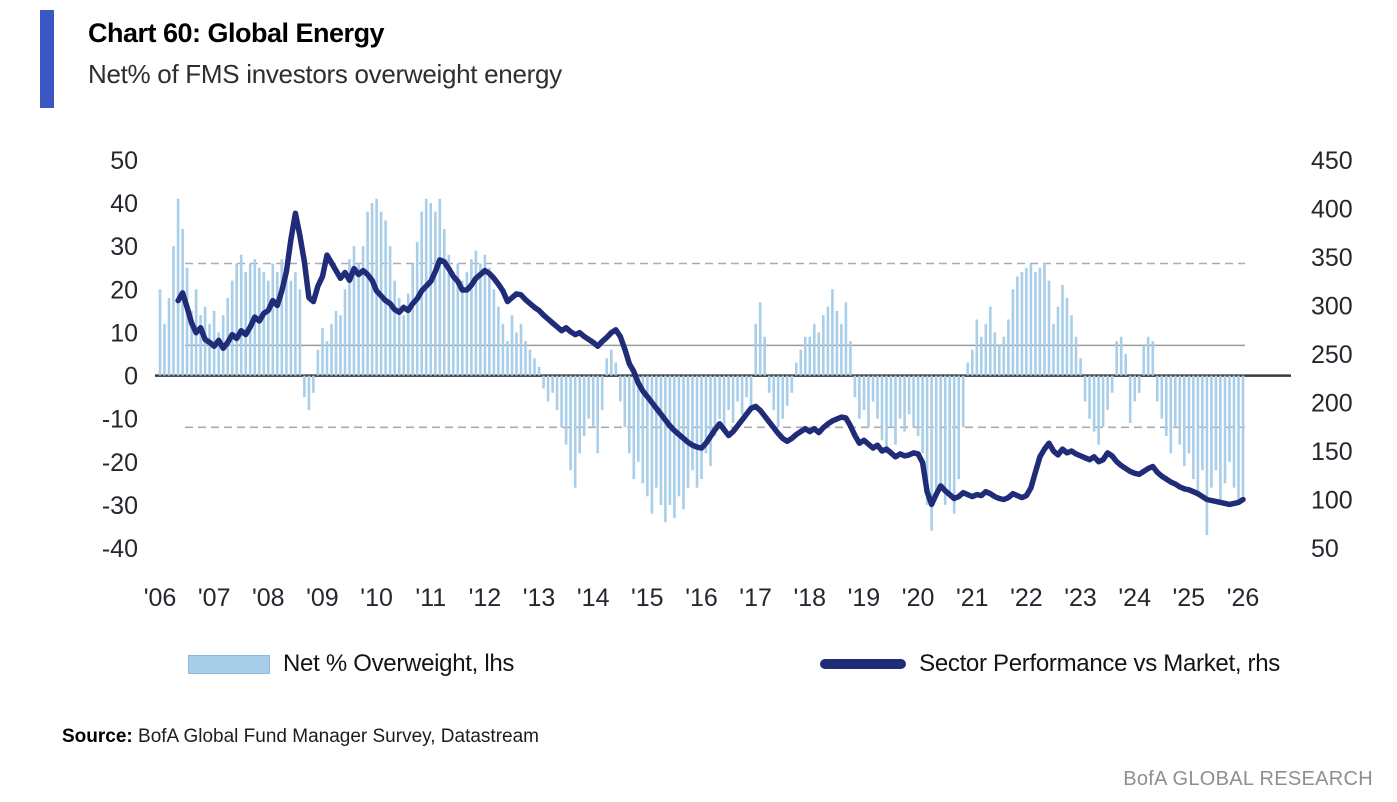  I want to click on left-axis-labels: 50 40 30 20 10 0 -10 -20 -30 -40, so click(120, 355).